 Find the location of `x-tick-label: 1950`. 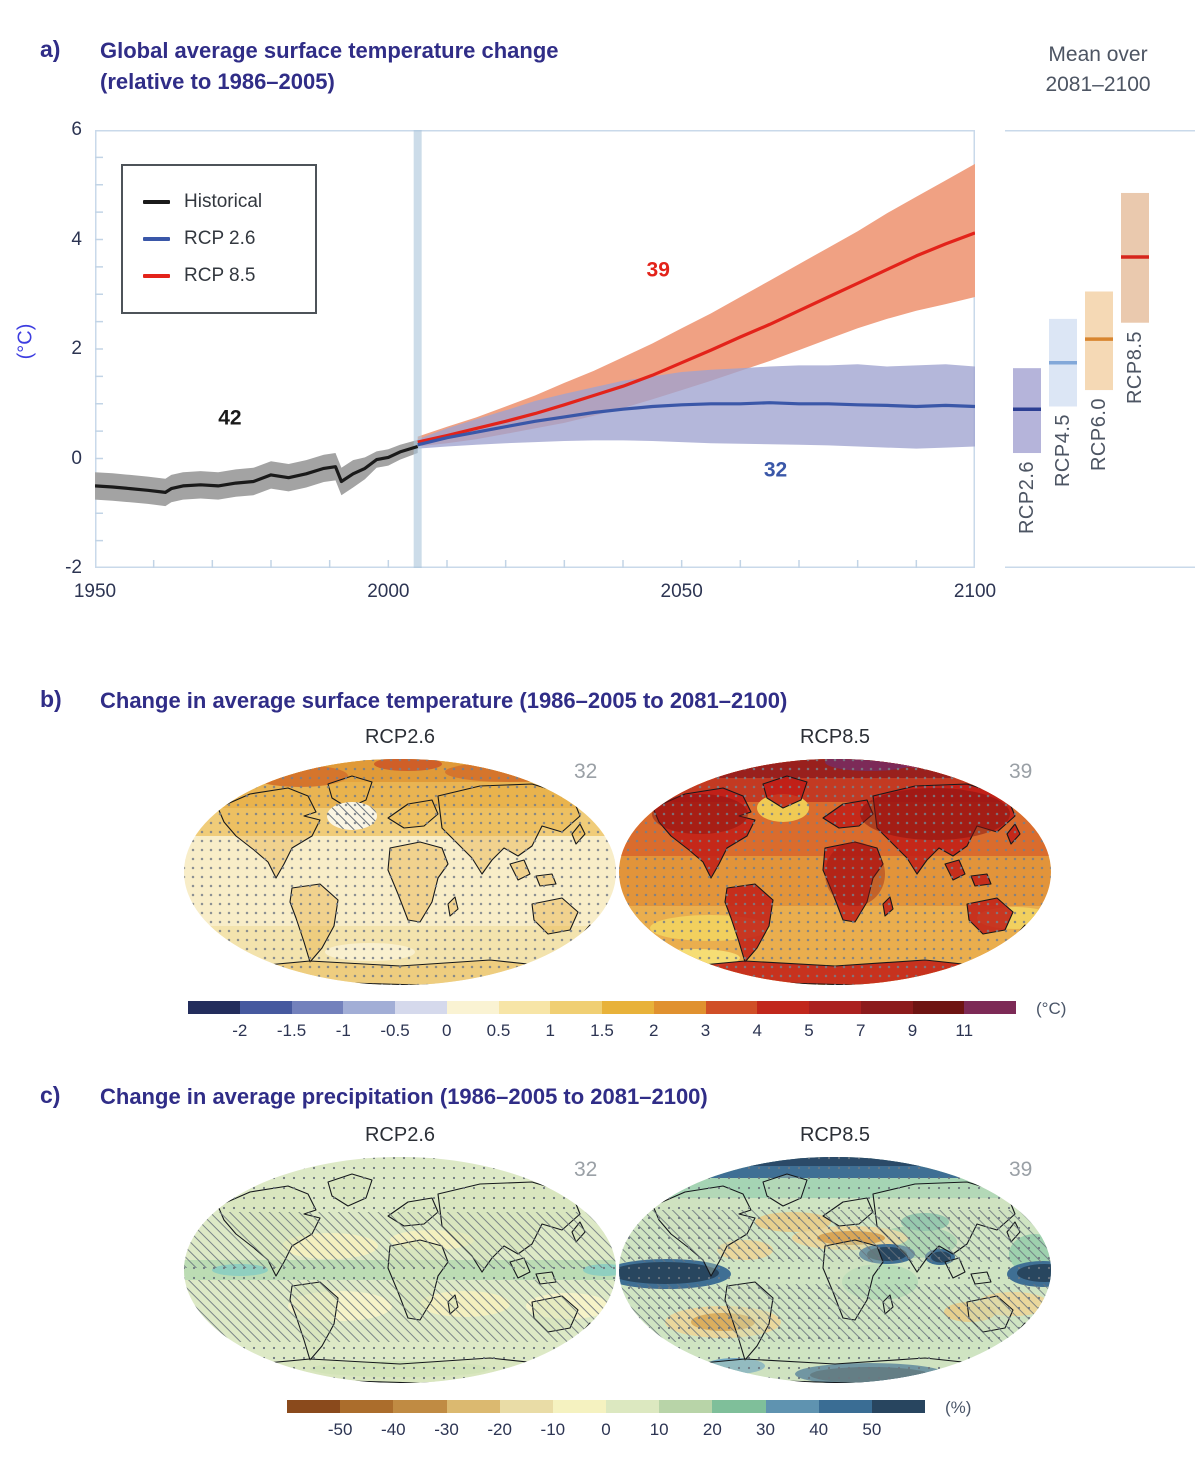

x-tick-label: 1950 is located at coordinates (95, 591).